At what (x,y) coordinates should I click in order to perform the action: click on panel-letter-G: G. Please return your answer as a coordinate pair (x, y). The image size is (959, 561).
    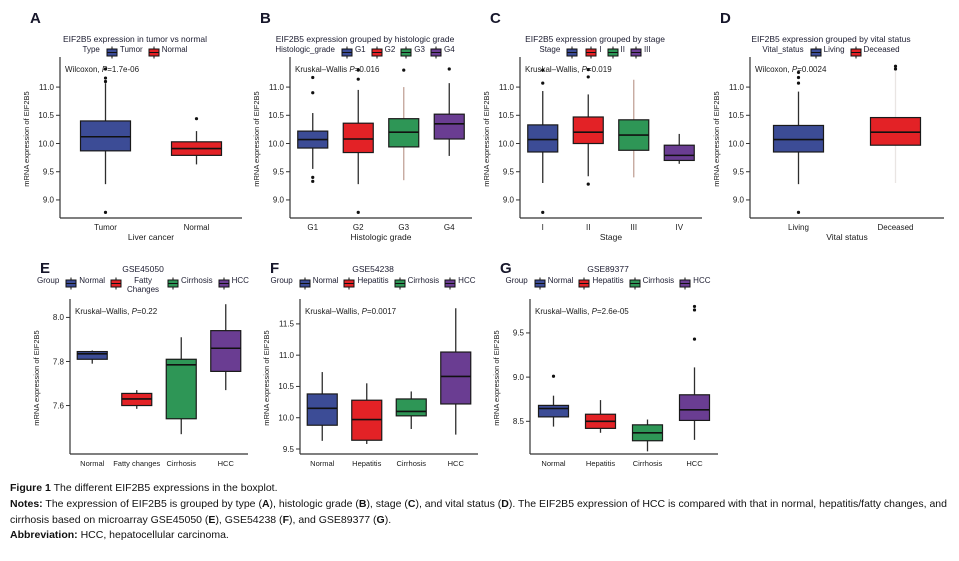
    Looking at the image, I should click on (506, 268).